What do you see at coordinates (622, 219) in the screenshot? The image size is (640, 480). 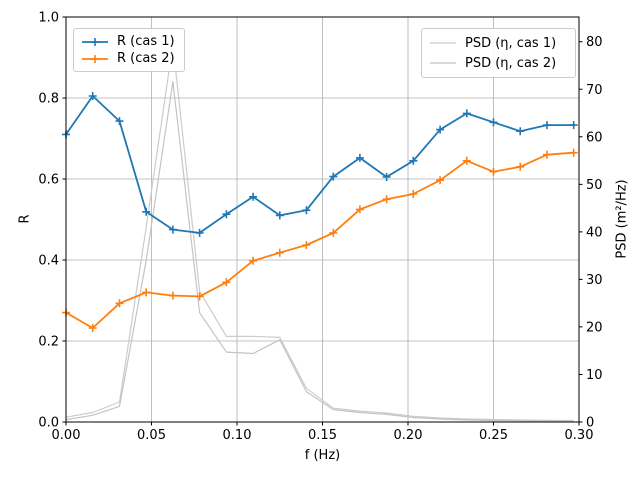 I see `y-axis-label-right: PSD (m²/Hz)` at bounding box center [622, 219].